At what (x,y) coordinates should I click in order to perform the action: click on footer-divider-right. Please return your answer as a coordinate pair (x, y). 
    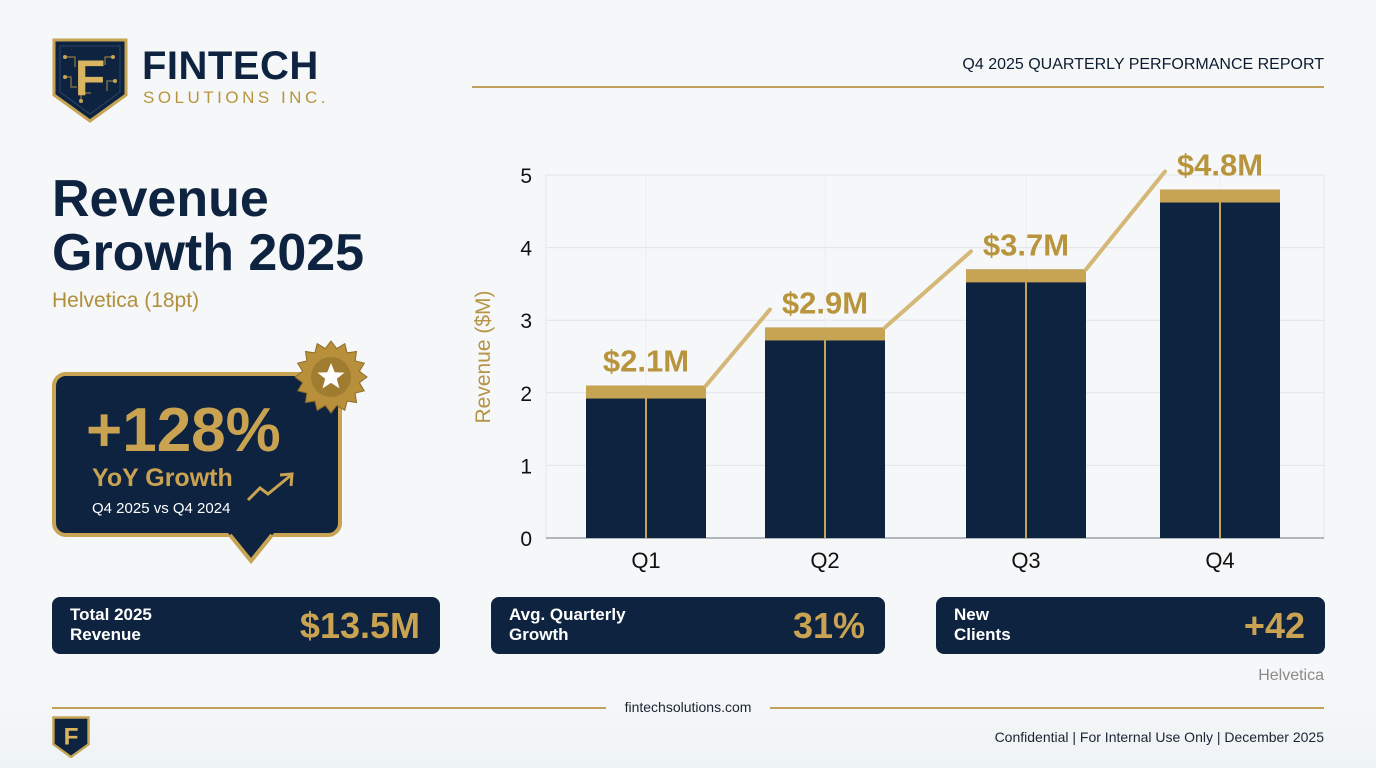
    Looking at the image, I should click on (1047, 708).